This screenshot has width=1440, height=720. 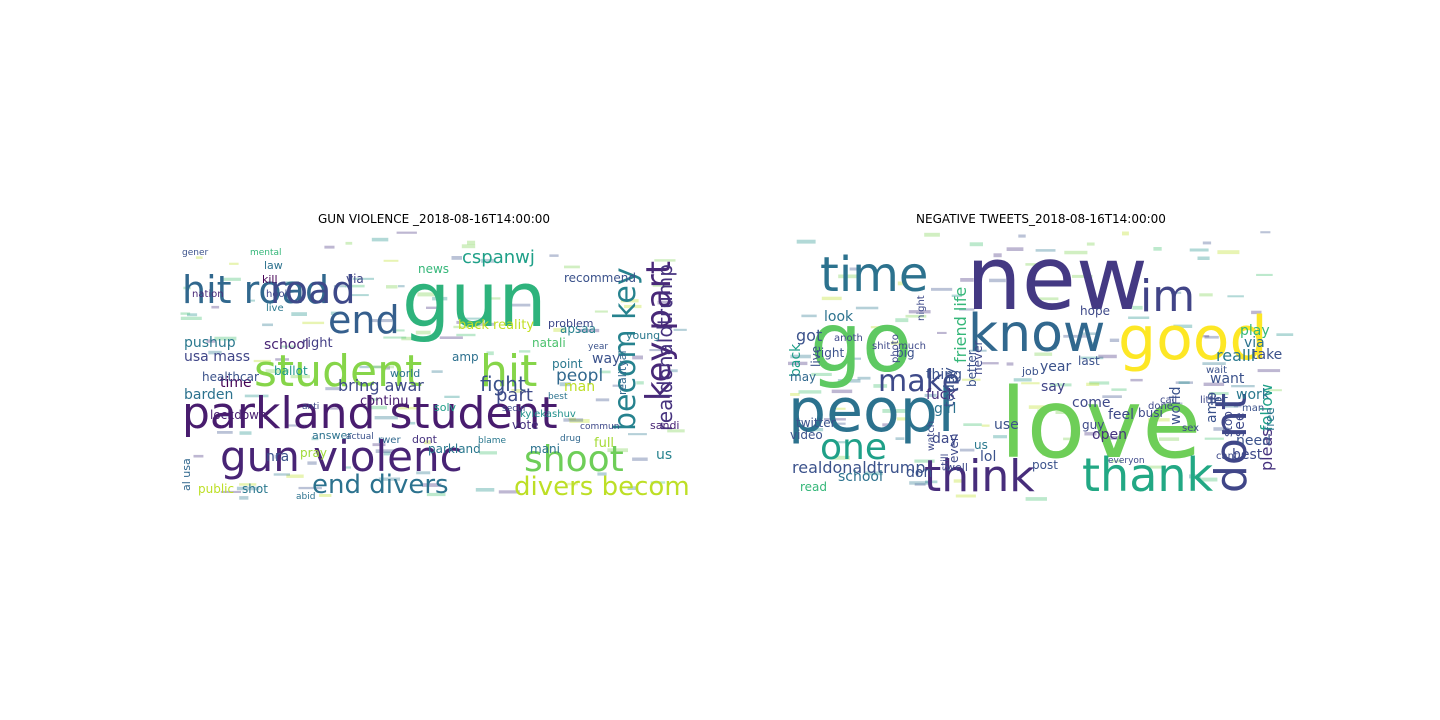 What do you see at coordinates (1193, 339) in the screenshot?
I see `cloud-word: good` at bounding box center [1193, 339].